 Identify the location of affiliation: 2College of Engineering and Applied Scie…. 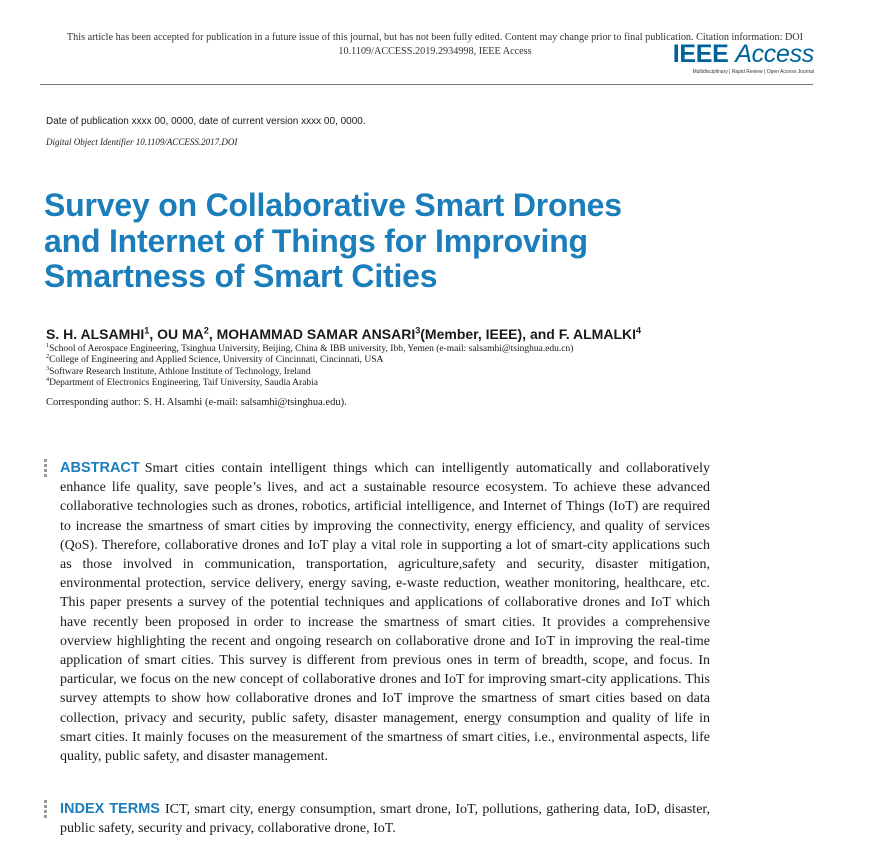
(396, 360).